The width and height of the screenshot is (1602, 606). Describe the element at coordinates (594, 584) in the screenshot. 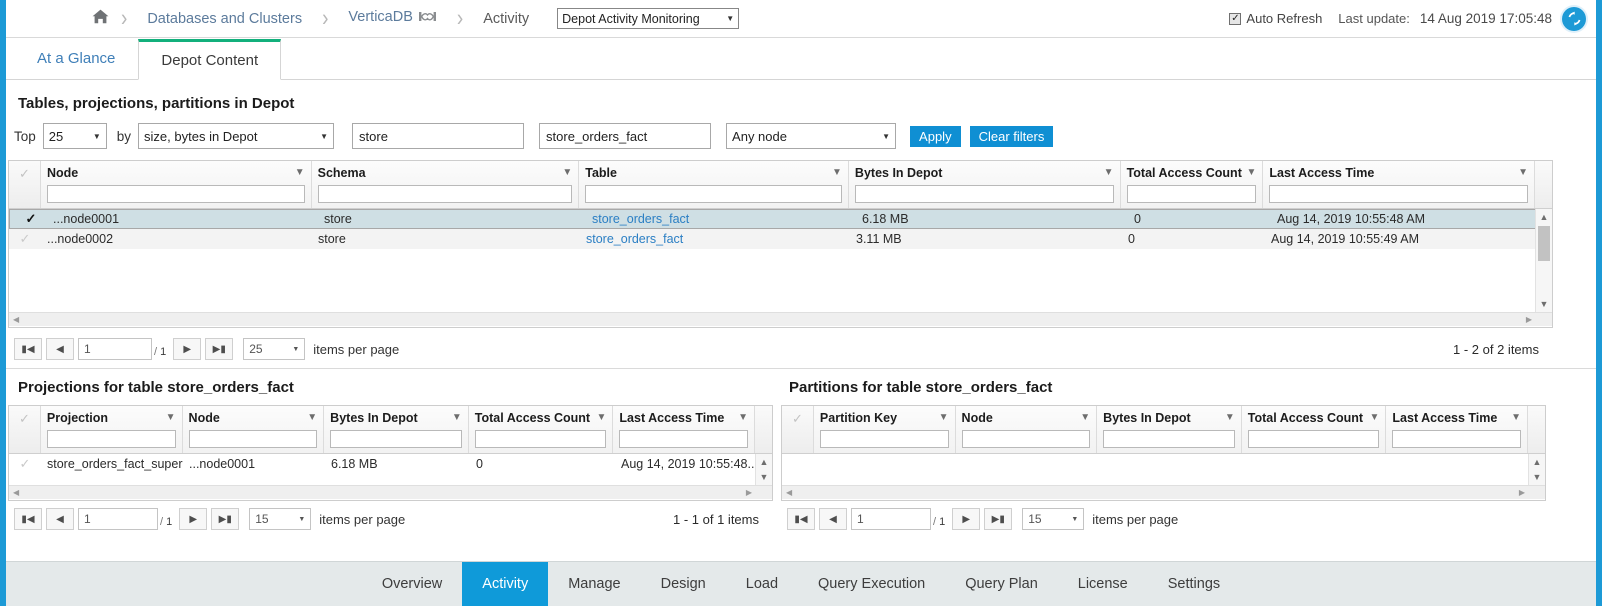

I see `nav-item-manage: Manage` at that location.